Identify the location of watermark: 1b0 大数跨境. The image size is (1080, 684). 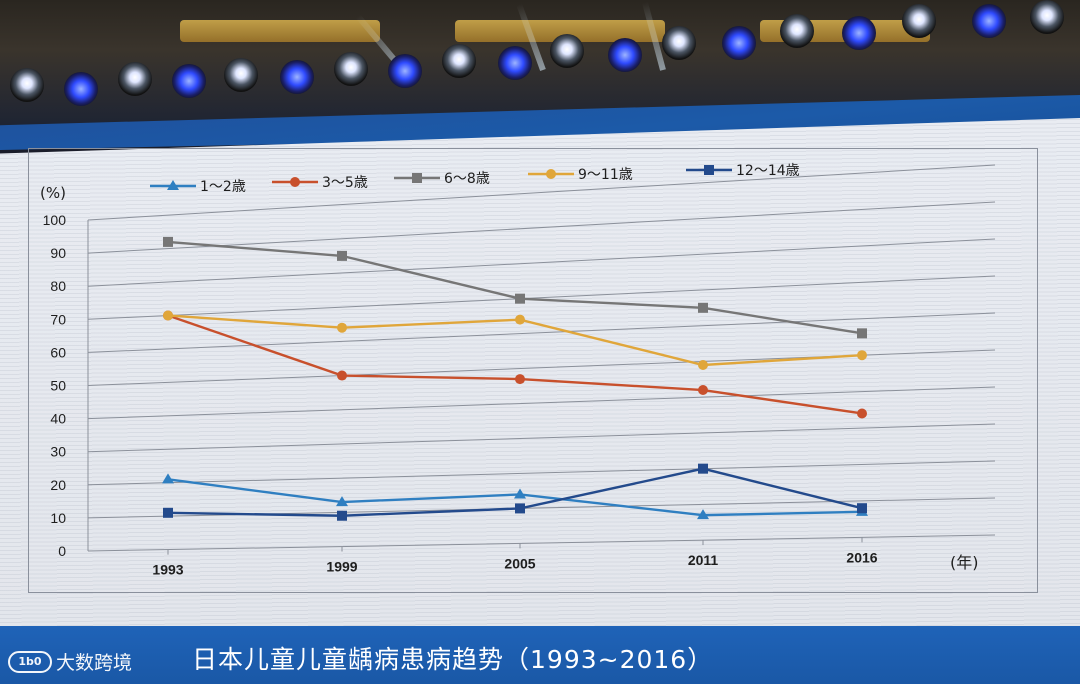
(70, 661).